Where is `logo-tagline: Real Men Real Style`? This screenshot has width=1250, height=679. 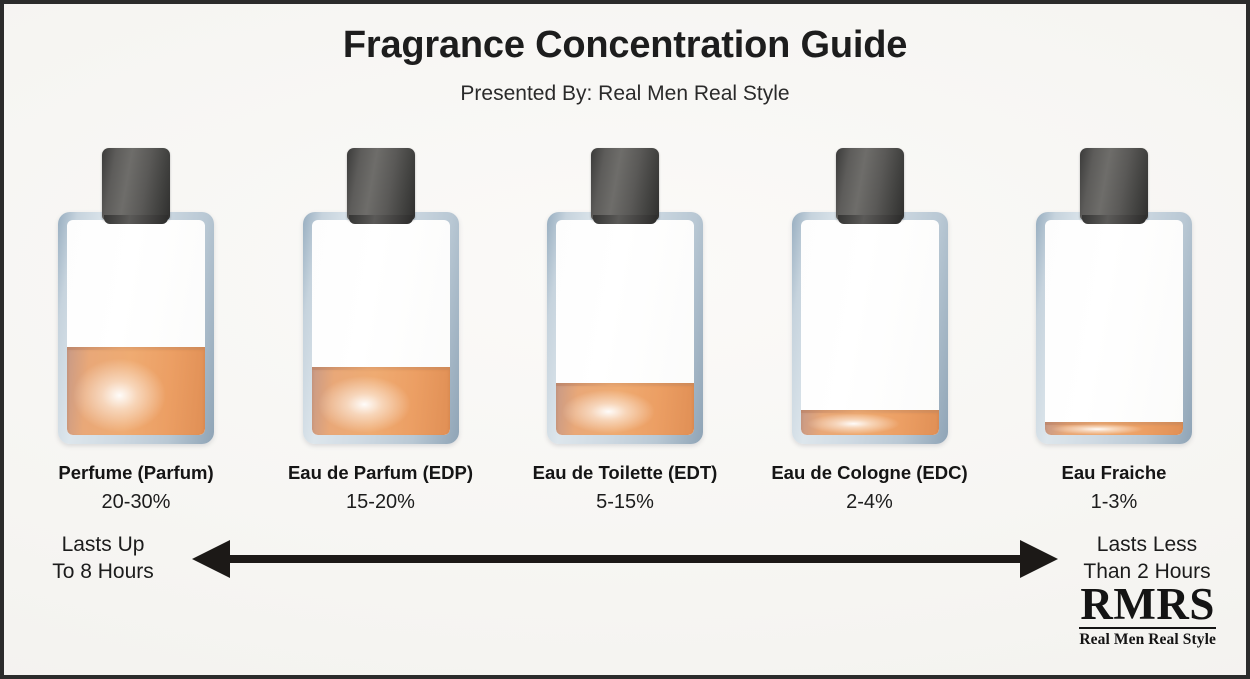 logo-tagline: Real Men Real Style is located at coordinates (1147, 639).